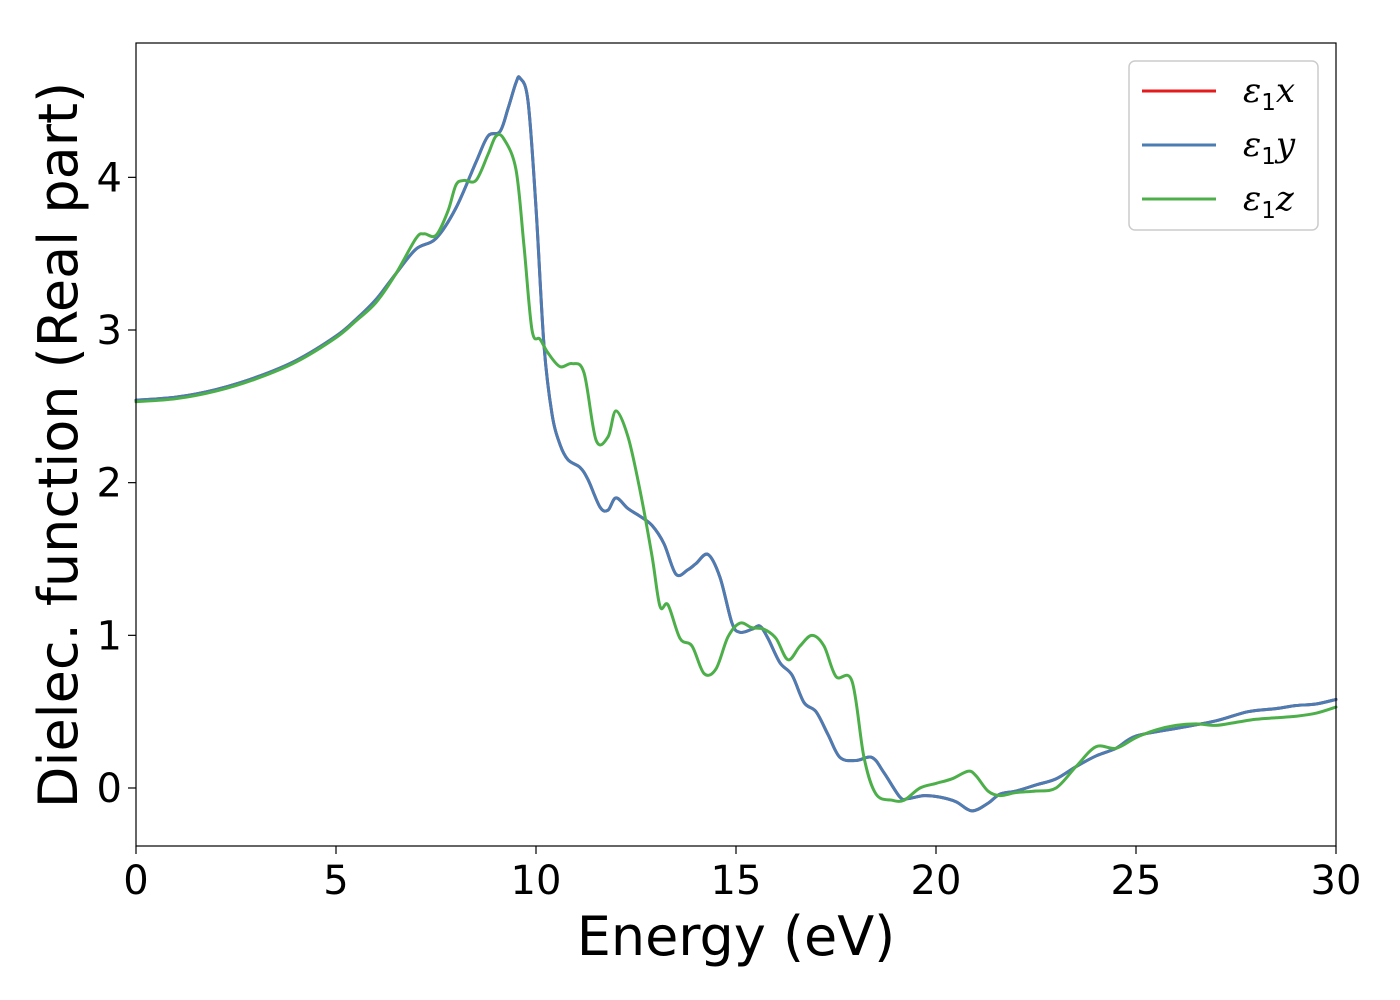 This screenshot has width=1400, height=1000. What do you see at coordinates (335, 881) in the screenshot?
I see `x-tick-label: 5` at bounding box center [335, 881].